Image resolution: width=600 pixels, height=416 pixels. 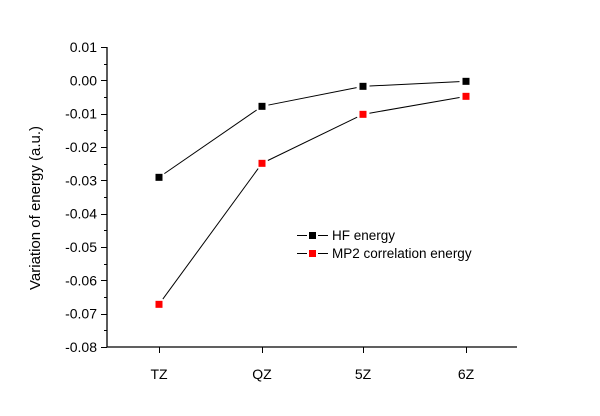 I want to click on legend-label: HF energy, so click(x=363, y=235).